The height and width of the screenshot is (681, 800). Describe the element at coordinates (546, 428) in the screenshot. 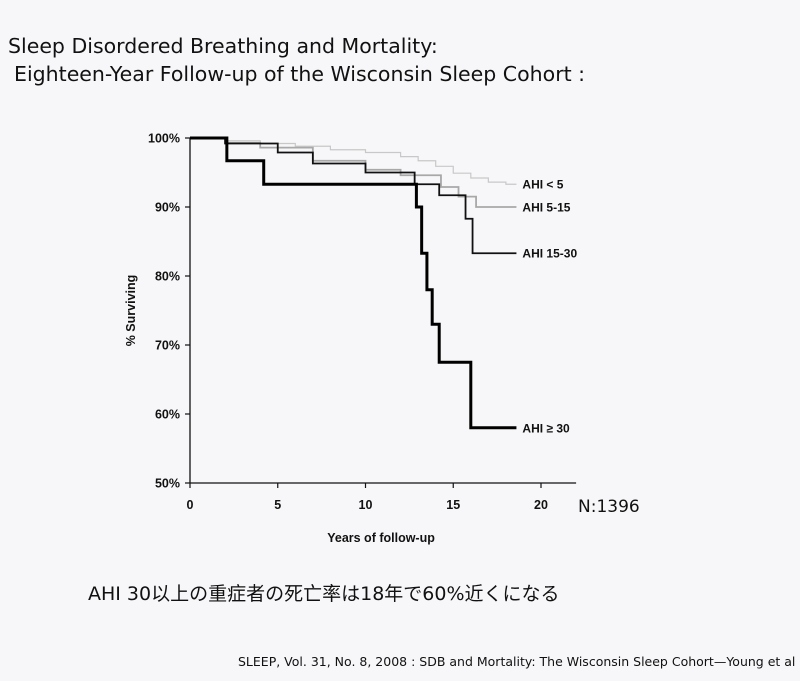

I see `series-label-ahi-30: AHI ≥ 30` at that location.